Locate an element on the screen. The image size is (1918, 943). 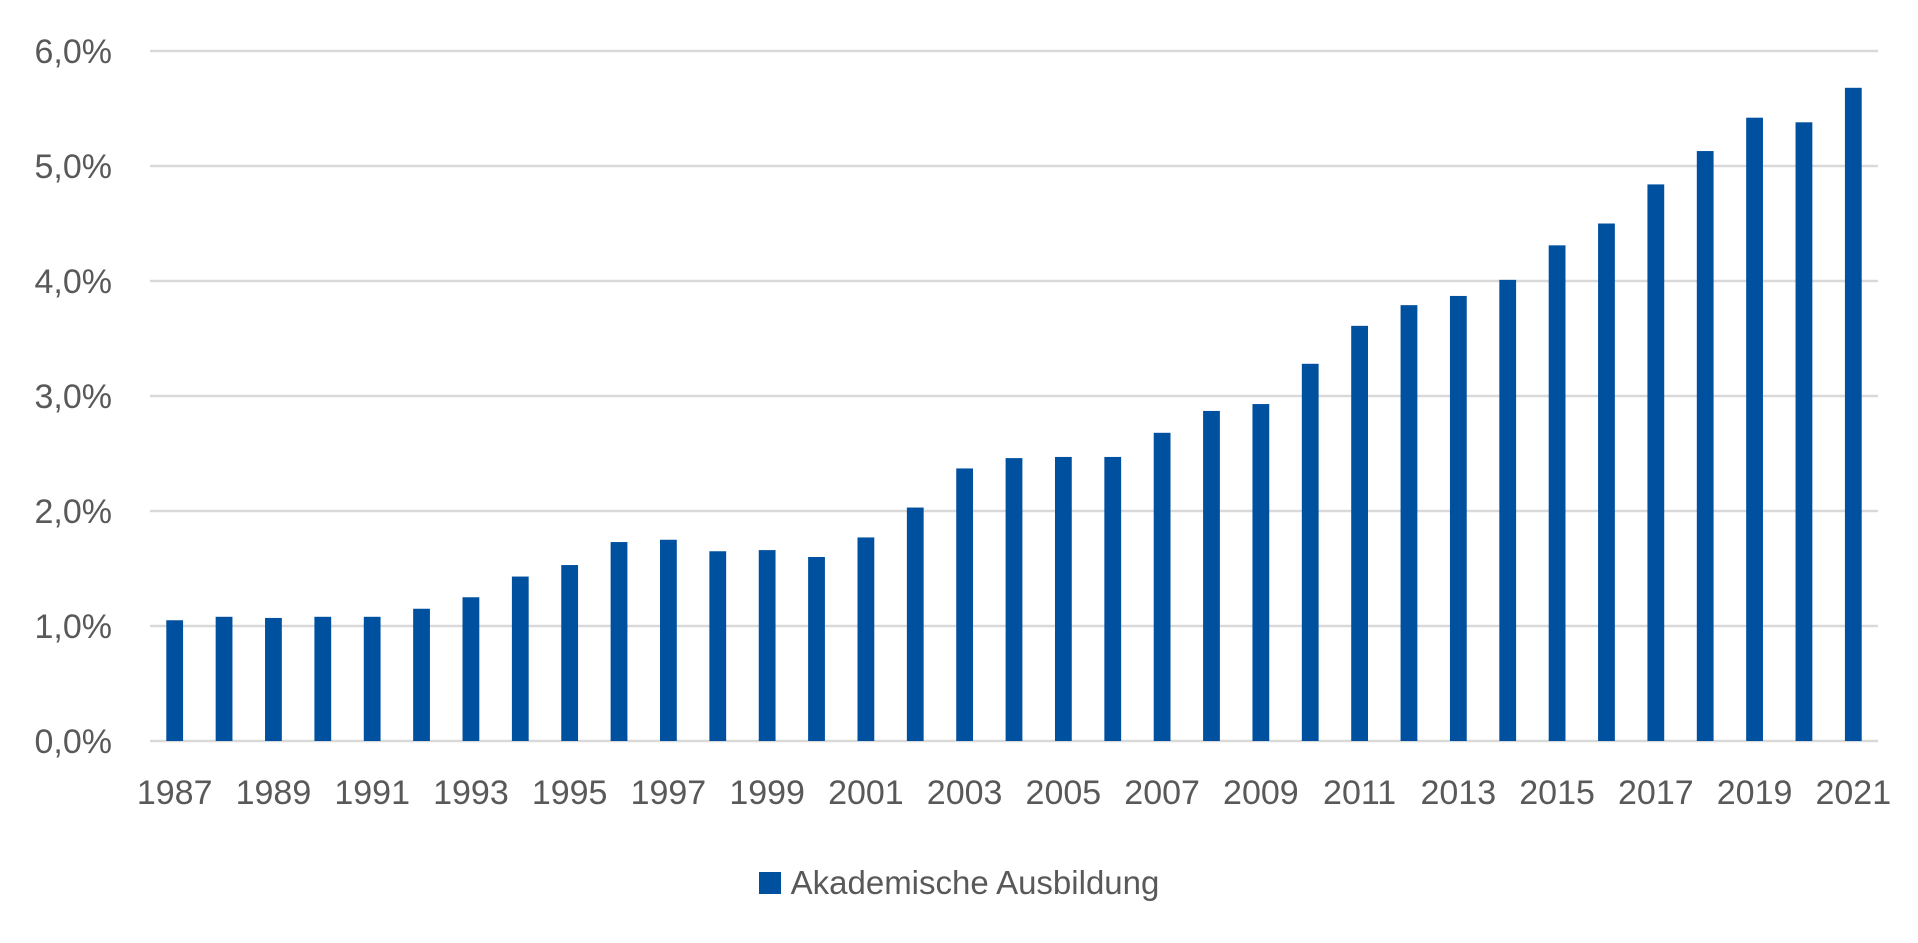
x-tick-label: 1995 is located at coordinates (570, 793).